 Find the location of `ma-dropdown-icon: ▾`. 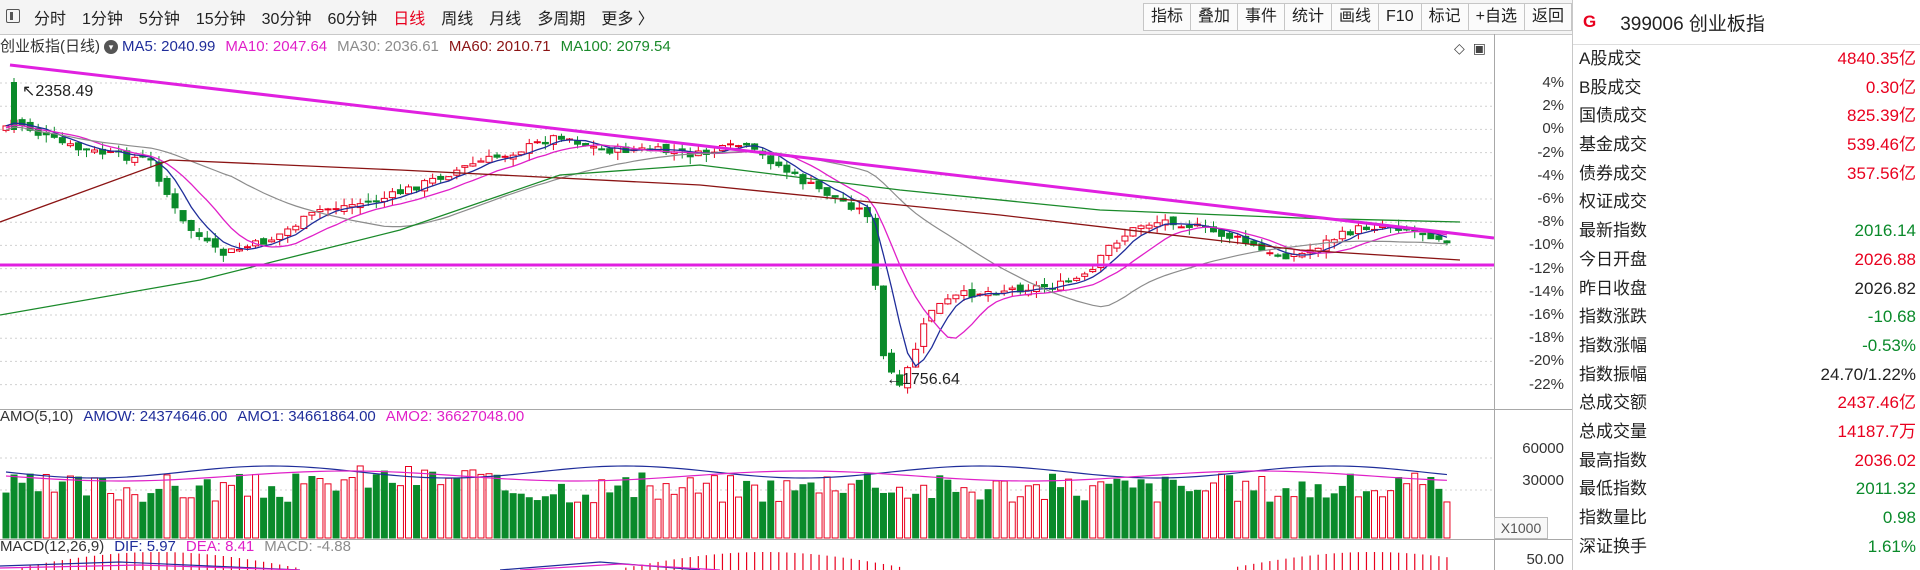

ma-dropdown-icon: ▾ is located at coordinates (111, 47).